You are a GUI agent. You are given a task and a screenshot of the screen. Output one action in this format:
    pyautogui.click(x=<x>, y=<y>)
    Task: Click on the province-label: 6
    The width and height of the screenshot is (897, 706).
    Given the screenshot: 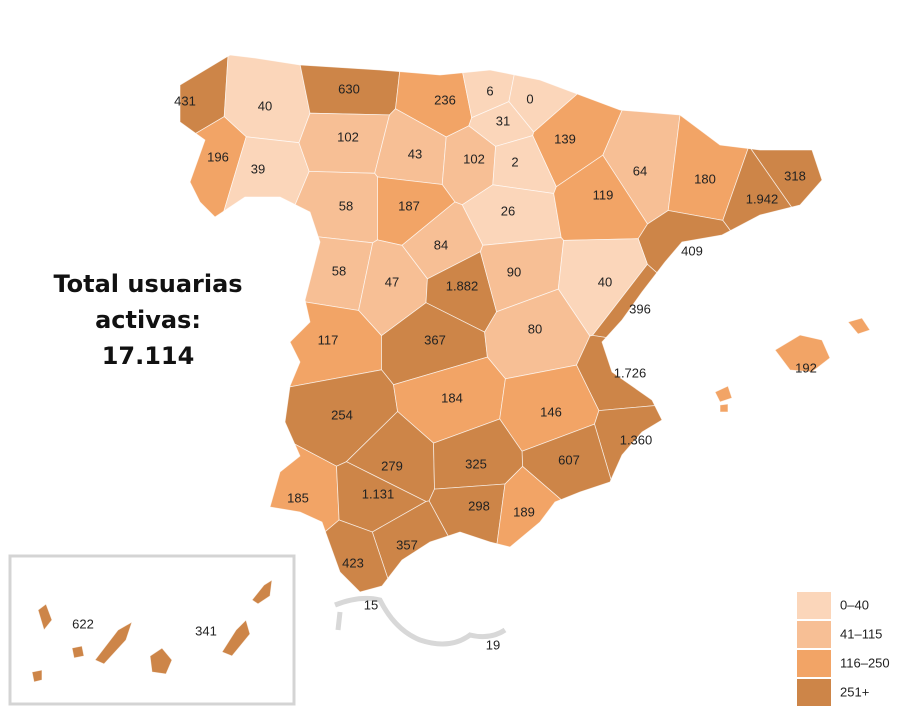 What is the action you would take?
    pyautogui.click(x=489, y=90)
    